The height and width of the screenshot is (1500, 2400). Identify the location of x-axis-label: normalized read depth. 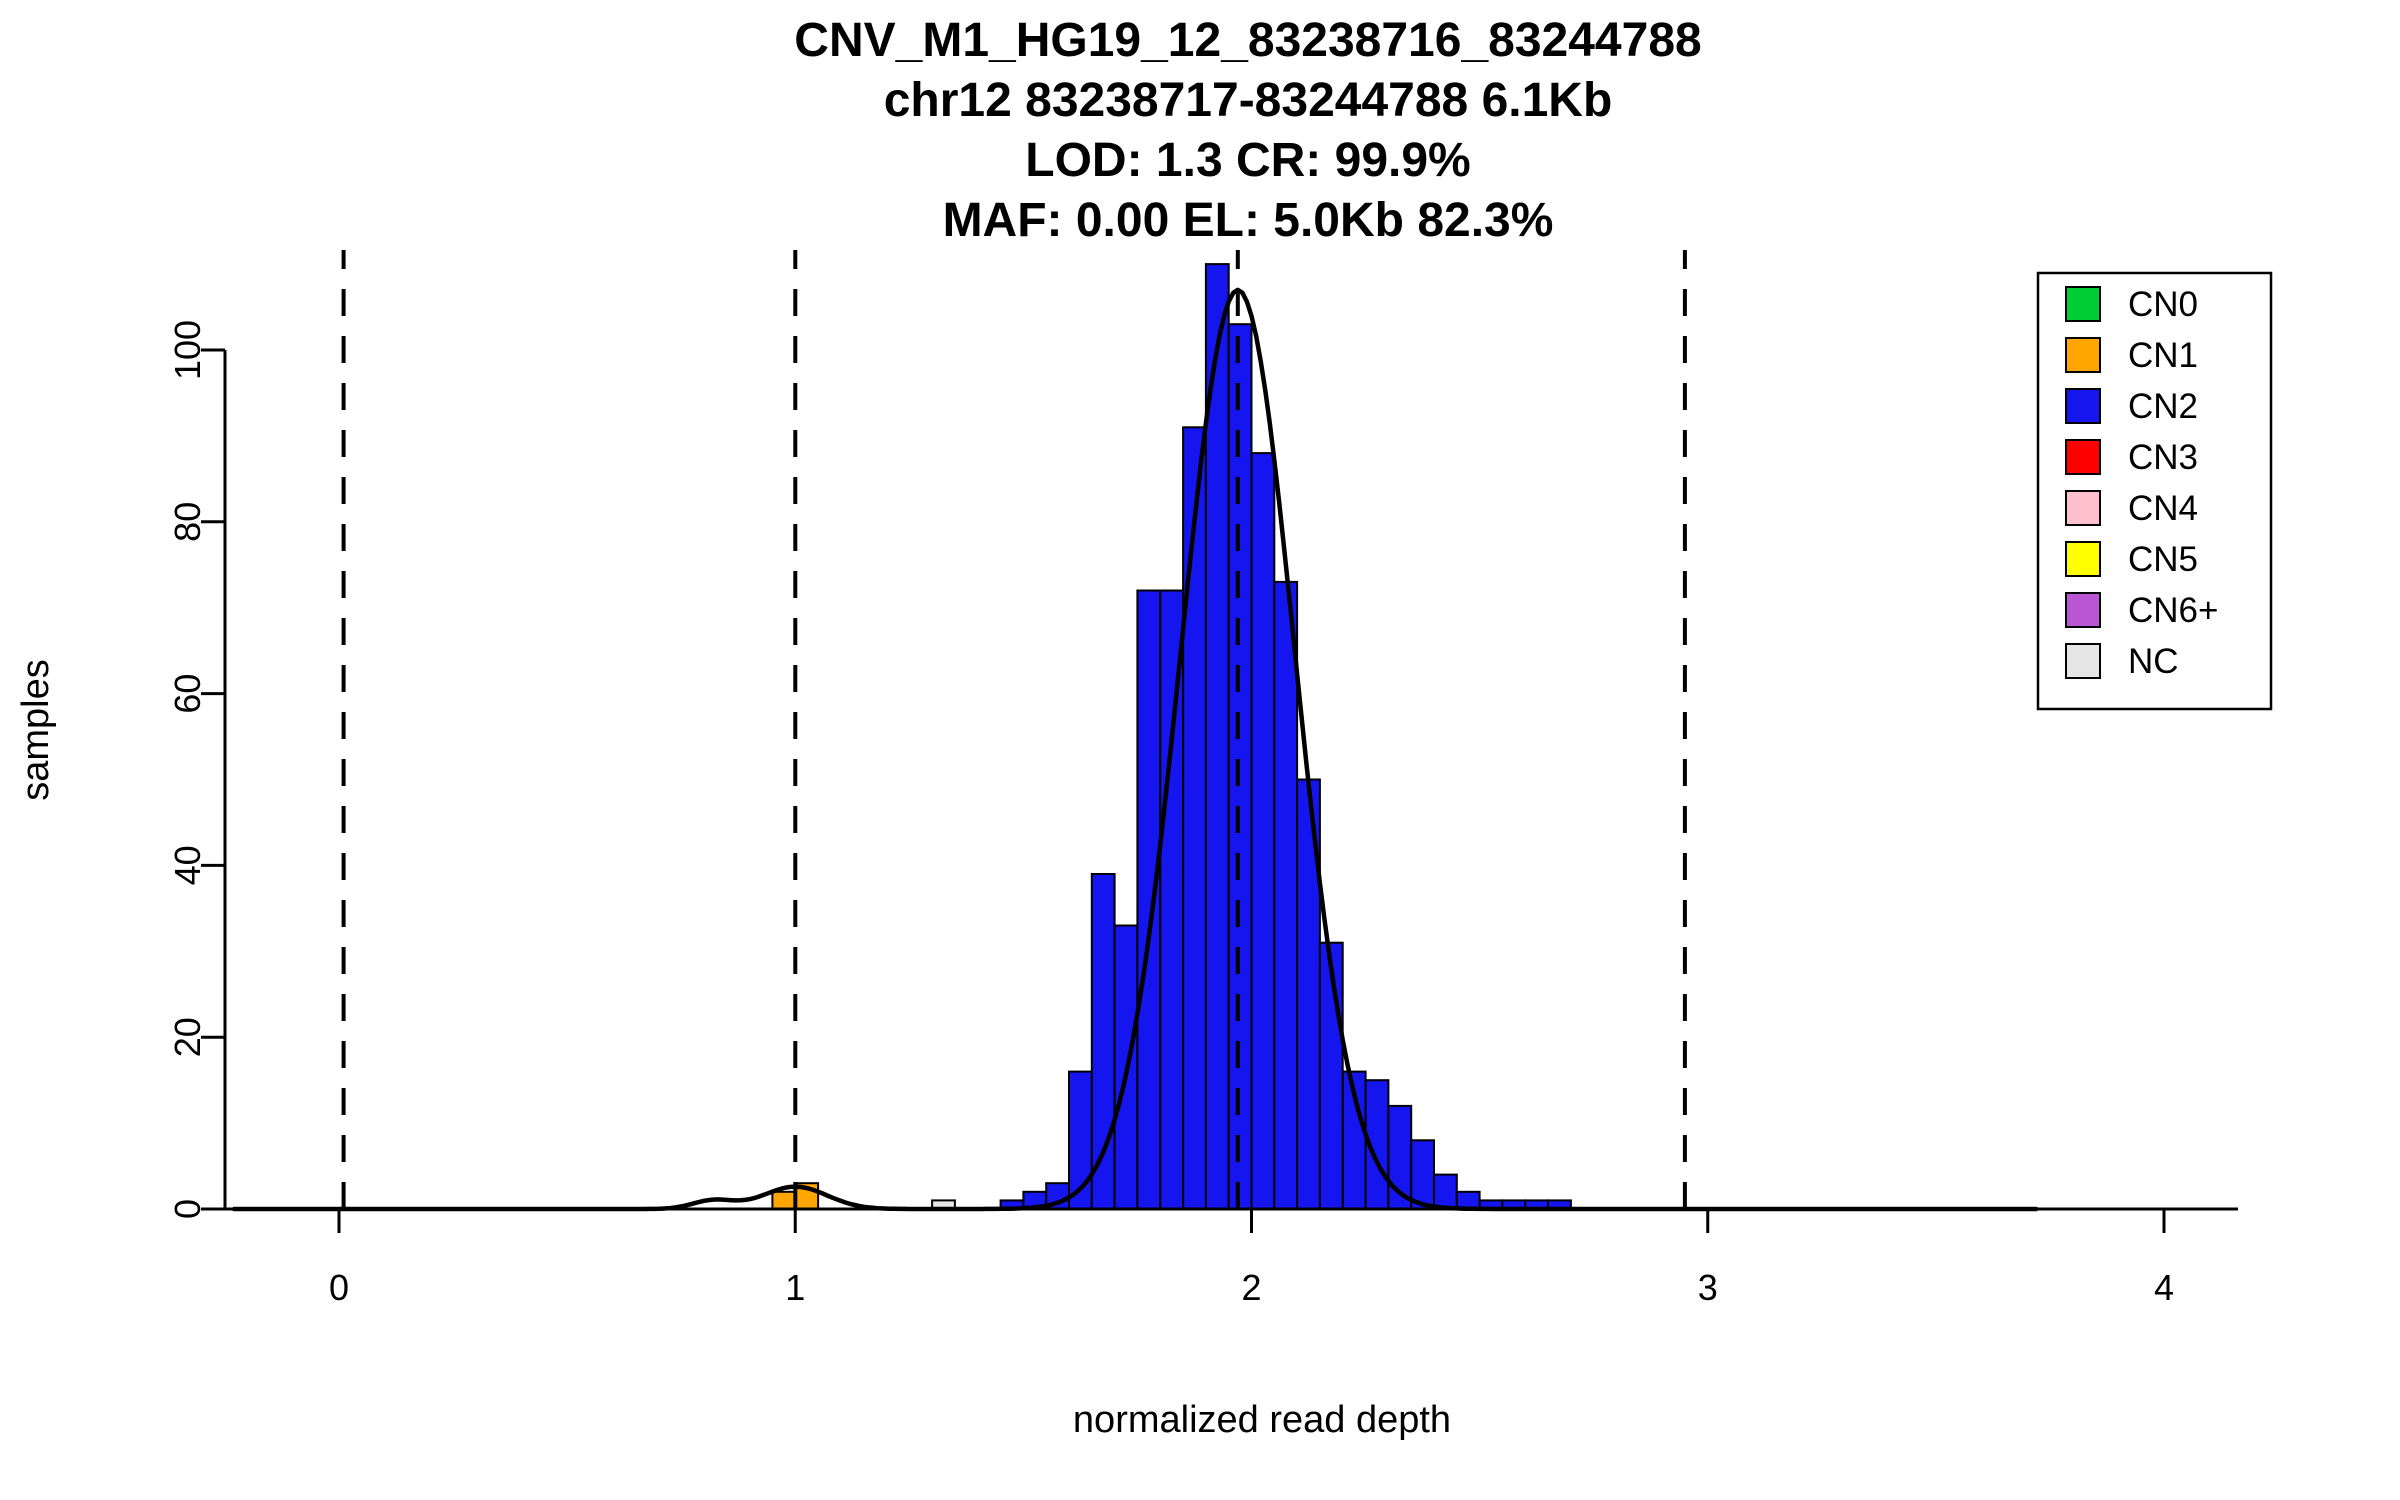
(1262, 1420).